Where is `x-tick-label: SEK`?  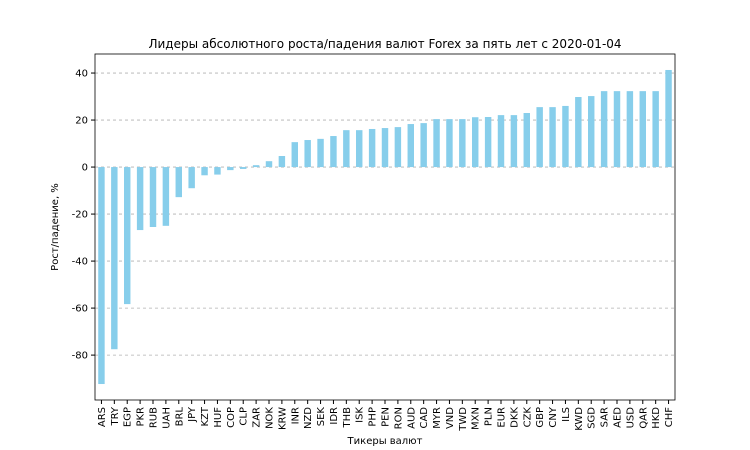 x-tick-label: SEK is located at coordinates (321, 417).